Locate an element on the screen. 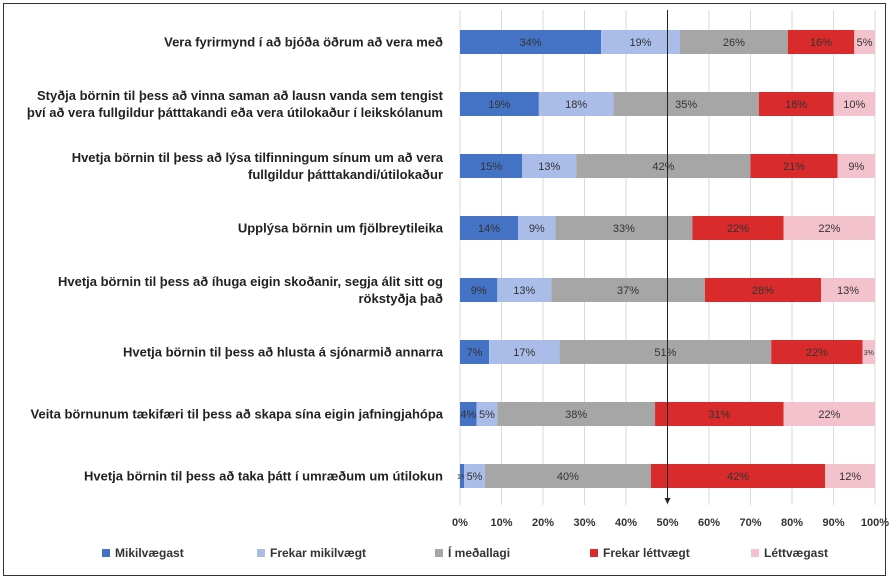 The height and width of the screenshot is (580, 890). data-label: 10% is located at coordinates (854, 105).